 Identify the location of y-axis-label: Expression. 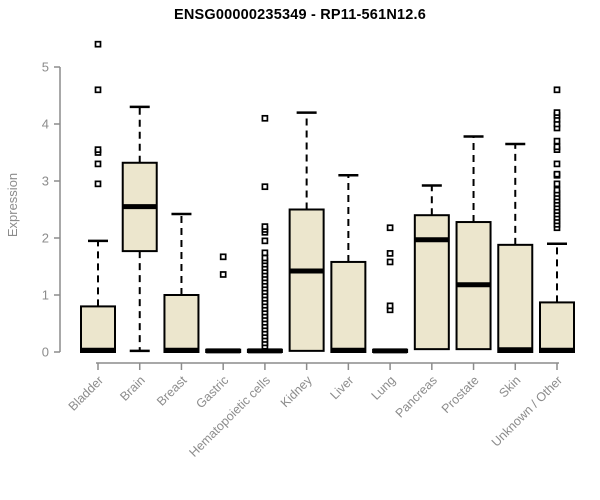
(12, 205).